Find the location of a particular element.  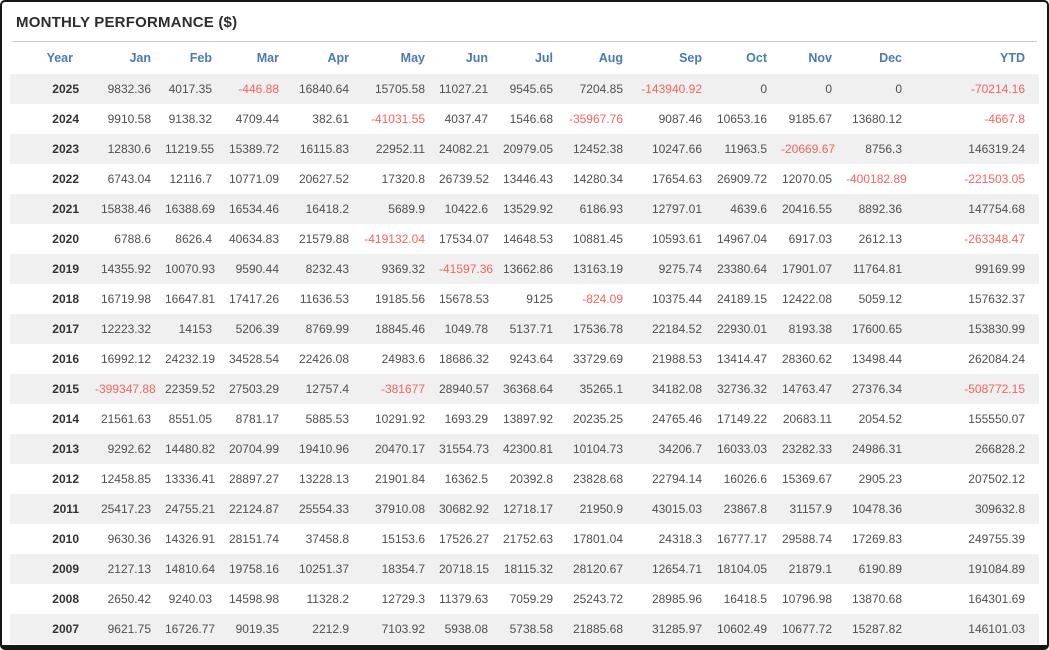

value-cell: 13870.68 is located at coordinates (876, 599).